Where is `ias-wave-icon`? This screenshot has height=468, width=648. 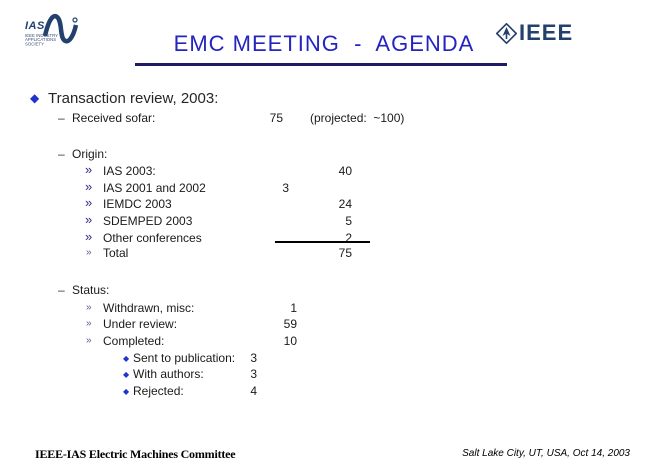 ias-wave-icon is located at coordinates (60, 28).